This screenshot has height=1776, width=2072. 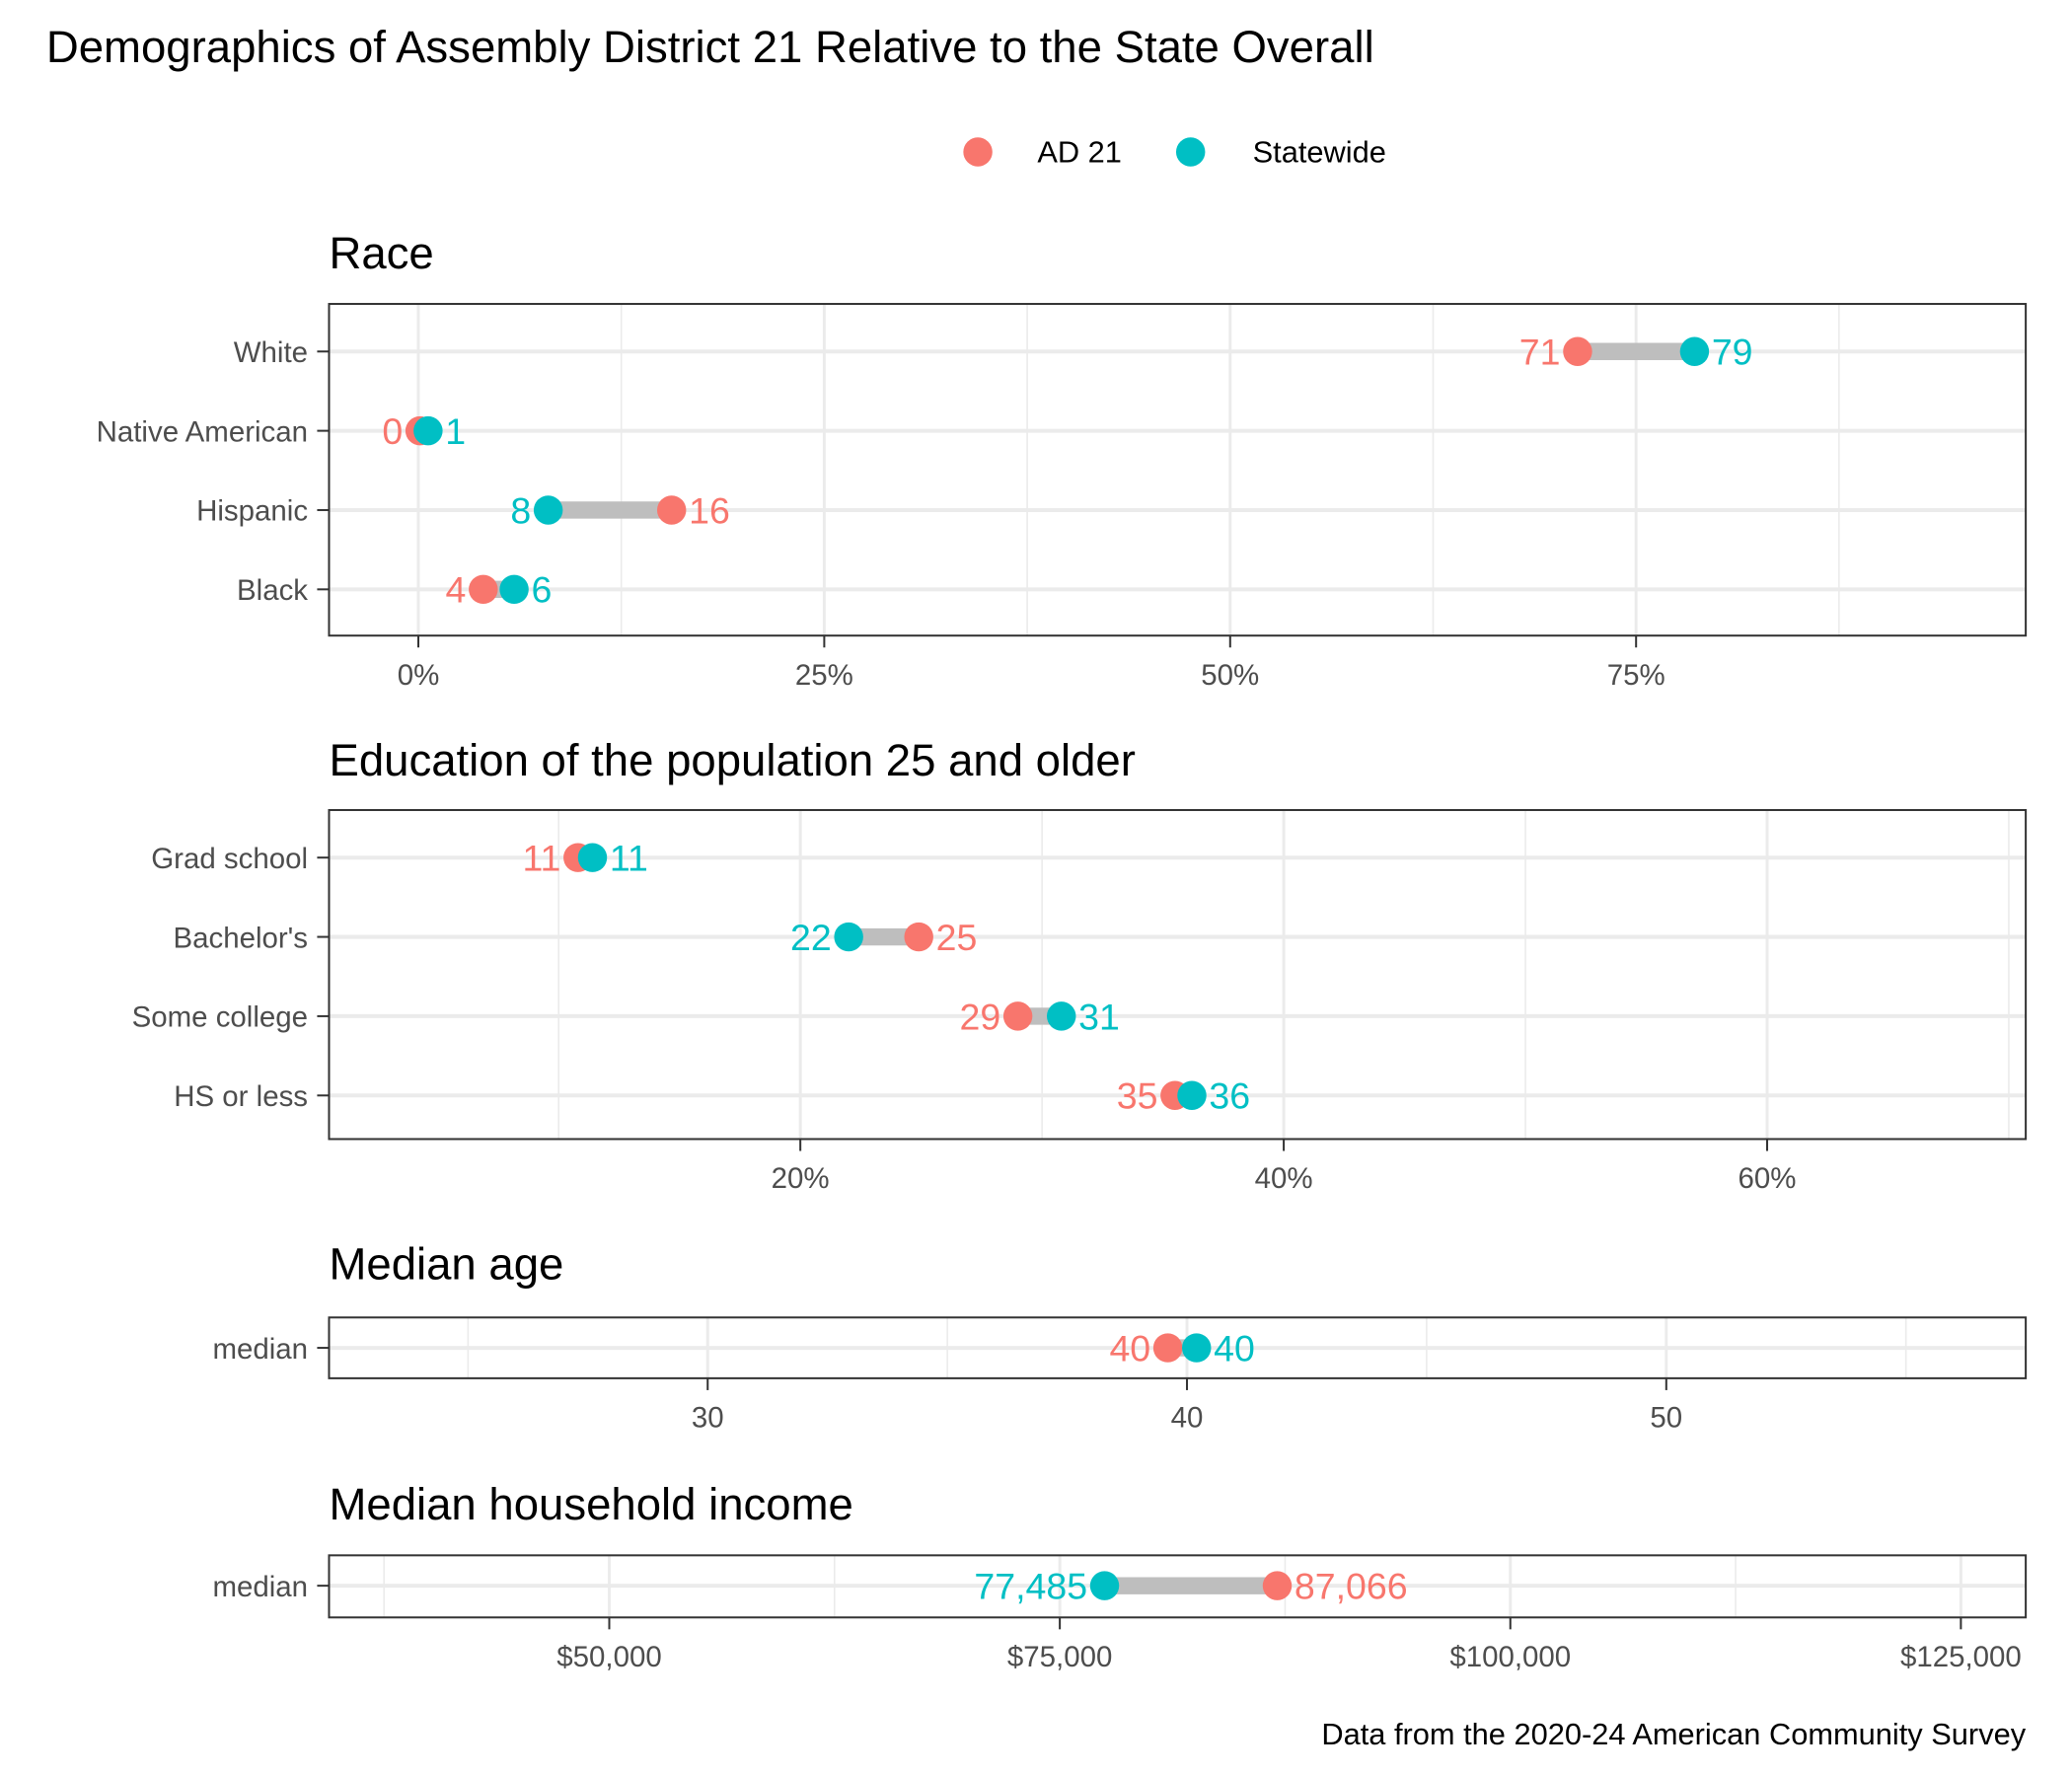 I want to click on row-median: median 40 40, so click(x=733, y=1348).